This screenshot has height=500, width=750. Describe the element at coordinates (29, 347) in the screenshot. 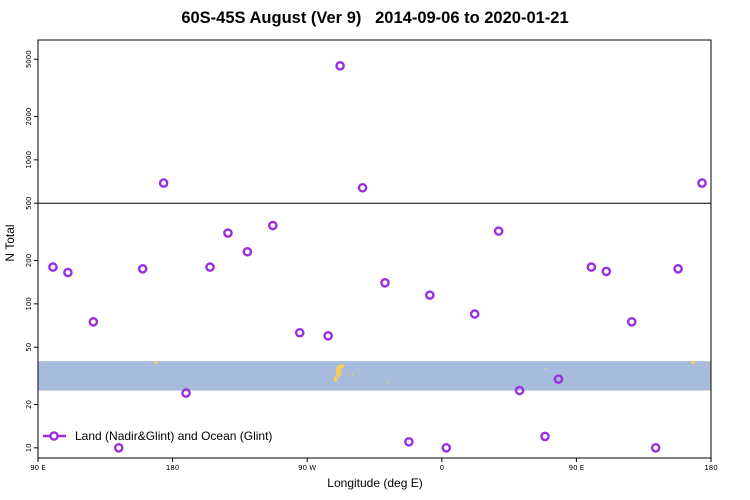

I see `y-tick-label: 50` at that location.